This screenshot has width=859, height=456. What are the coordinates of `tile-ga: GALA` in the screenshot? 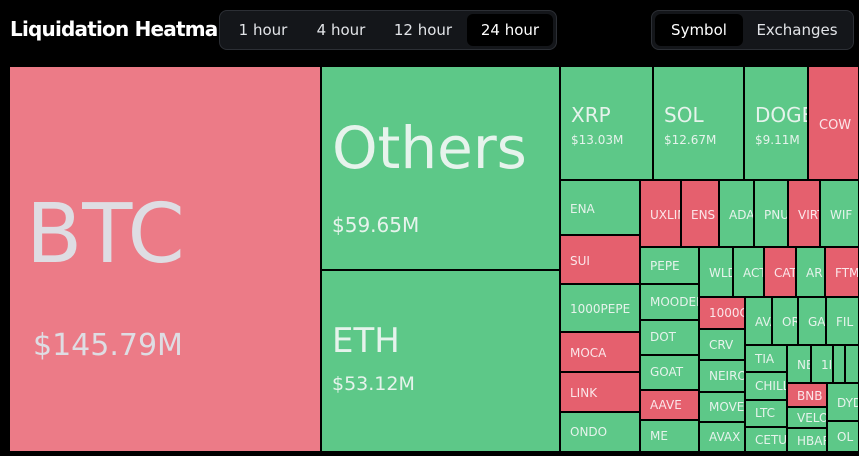 It's located at (812, 321).